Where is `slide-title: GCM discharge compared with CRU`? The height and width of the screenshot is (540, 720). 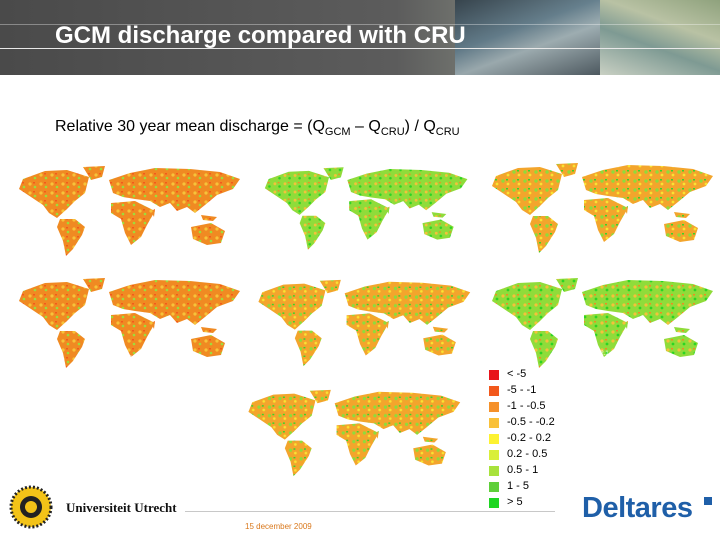
slide-title: GCM discharge compared with CRU is located at coordinates (260, 35).